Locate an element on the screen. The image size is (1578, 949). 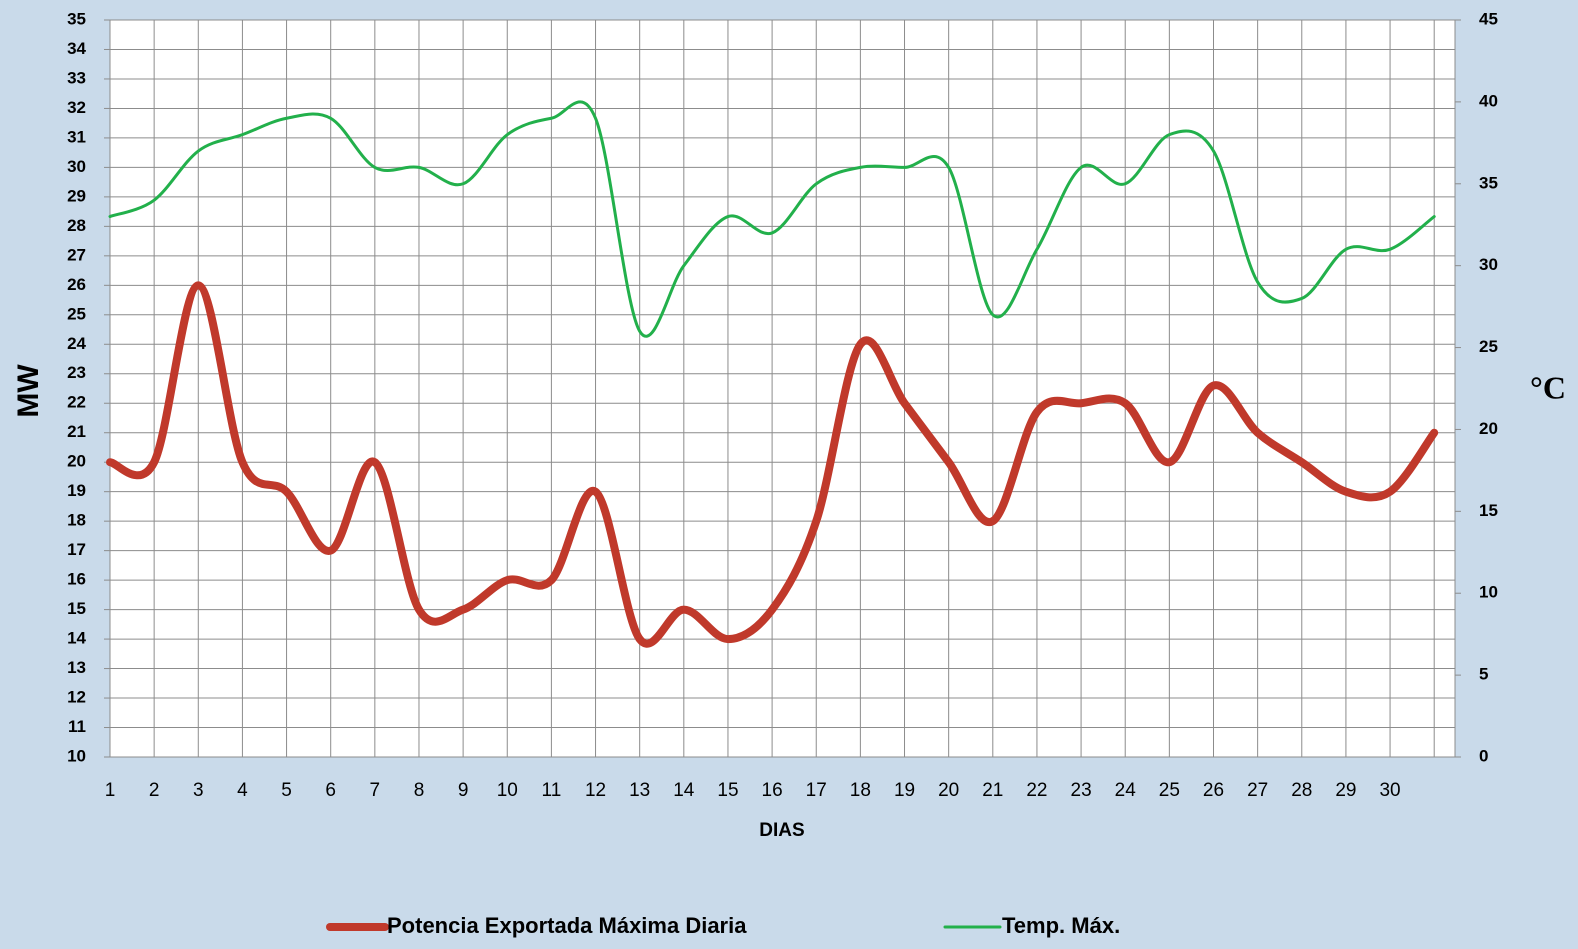
y2-tick-label: 40 is located at coordinates (1488, 100).